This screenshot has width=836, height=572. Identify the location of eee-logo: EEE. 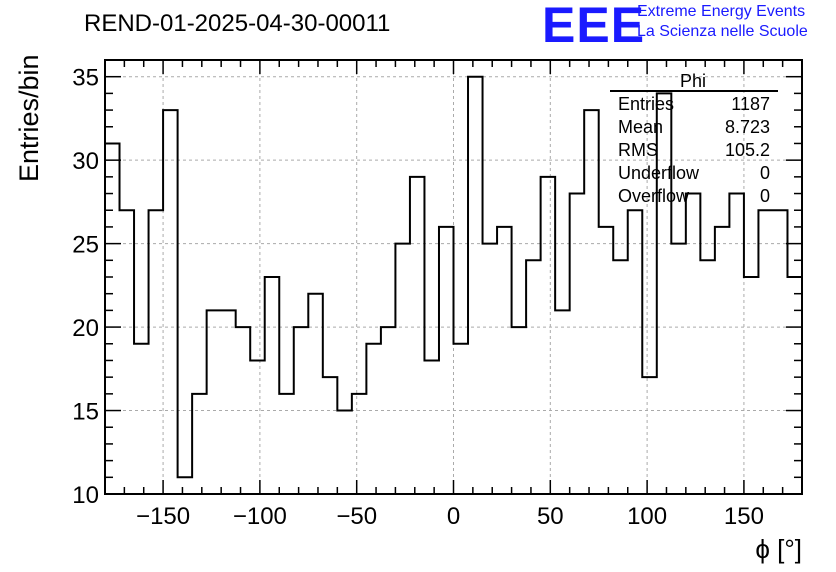
(594, 26).